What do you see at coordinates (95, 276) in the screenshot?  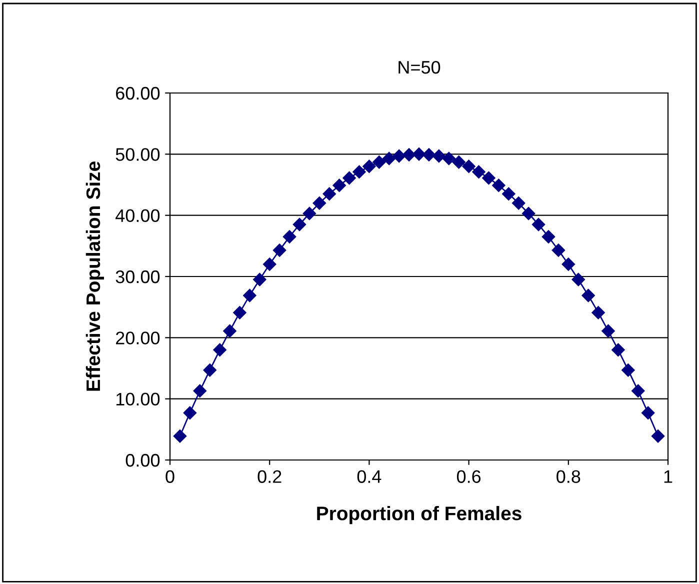 I see `y-axis-title: Effective Population Size` at bounding box center [95, 276].